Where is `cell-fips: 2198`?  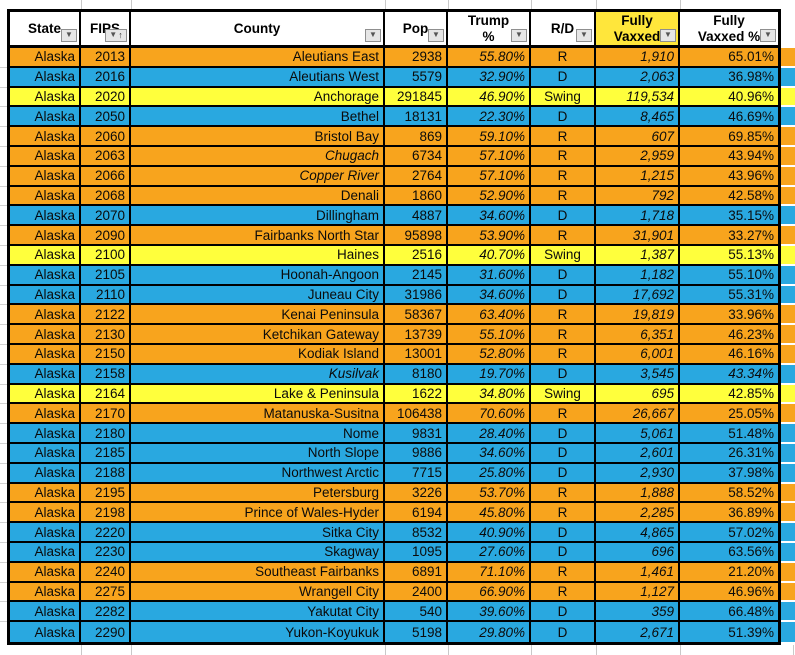
cell-fips: 2198 is located at coordinates (106, 512).